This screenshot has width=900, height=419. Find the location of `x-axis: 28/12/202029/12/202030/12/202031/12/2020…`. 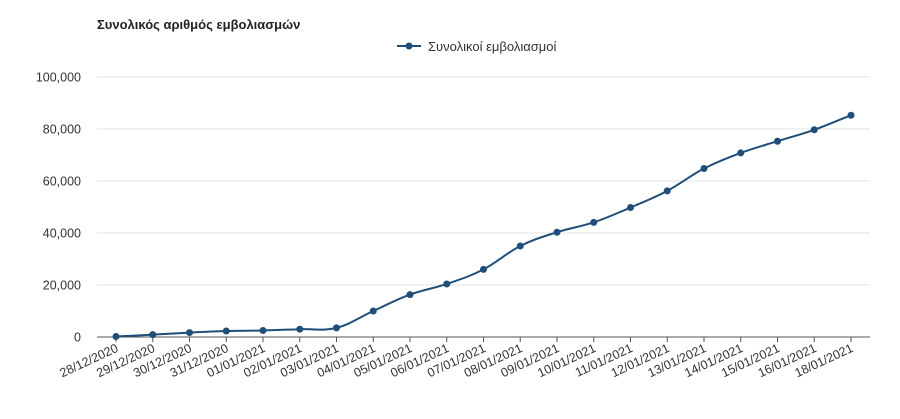

x-axis: 28/12/202029/12/202030/12/202031/12/2020… is located at coordinates (456, 358).